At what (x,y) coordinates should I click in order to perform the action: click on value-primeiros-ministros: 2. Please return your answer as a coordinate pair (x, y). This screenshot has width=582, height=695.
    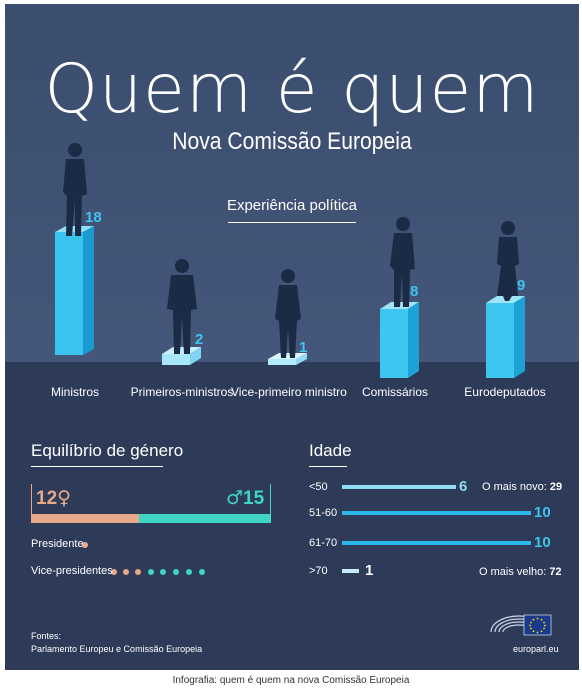
    Looking at the image, I should click on (199, 339).